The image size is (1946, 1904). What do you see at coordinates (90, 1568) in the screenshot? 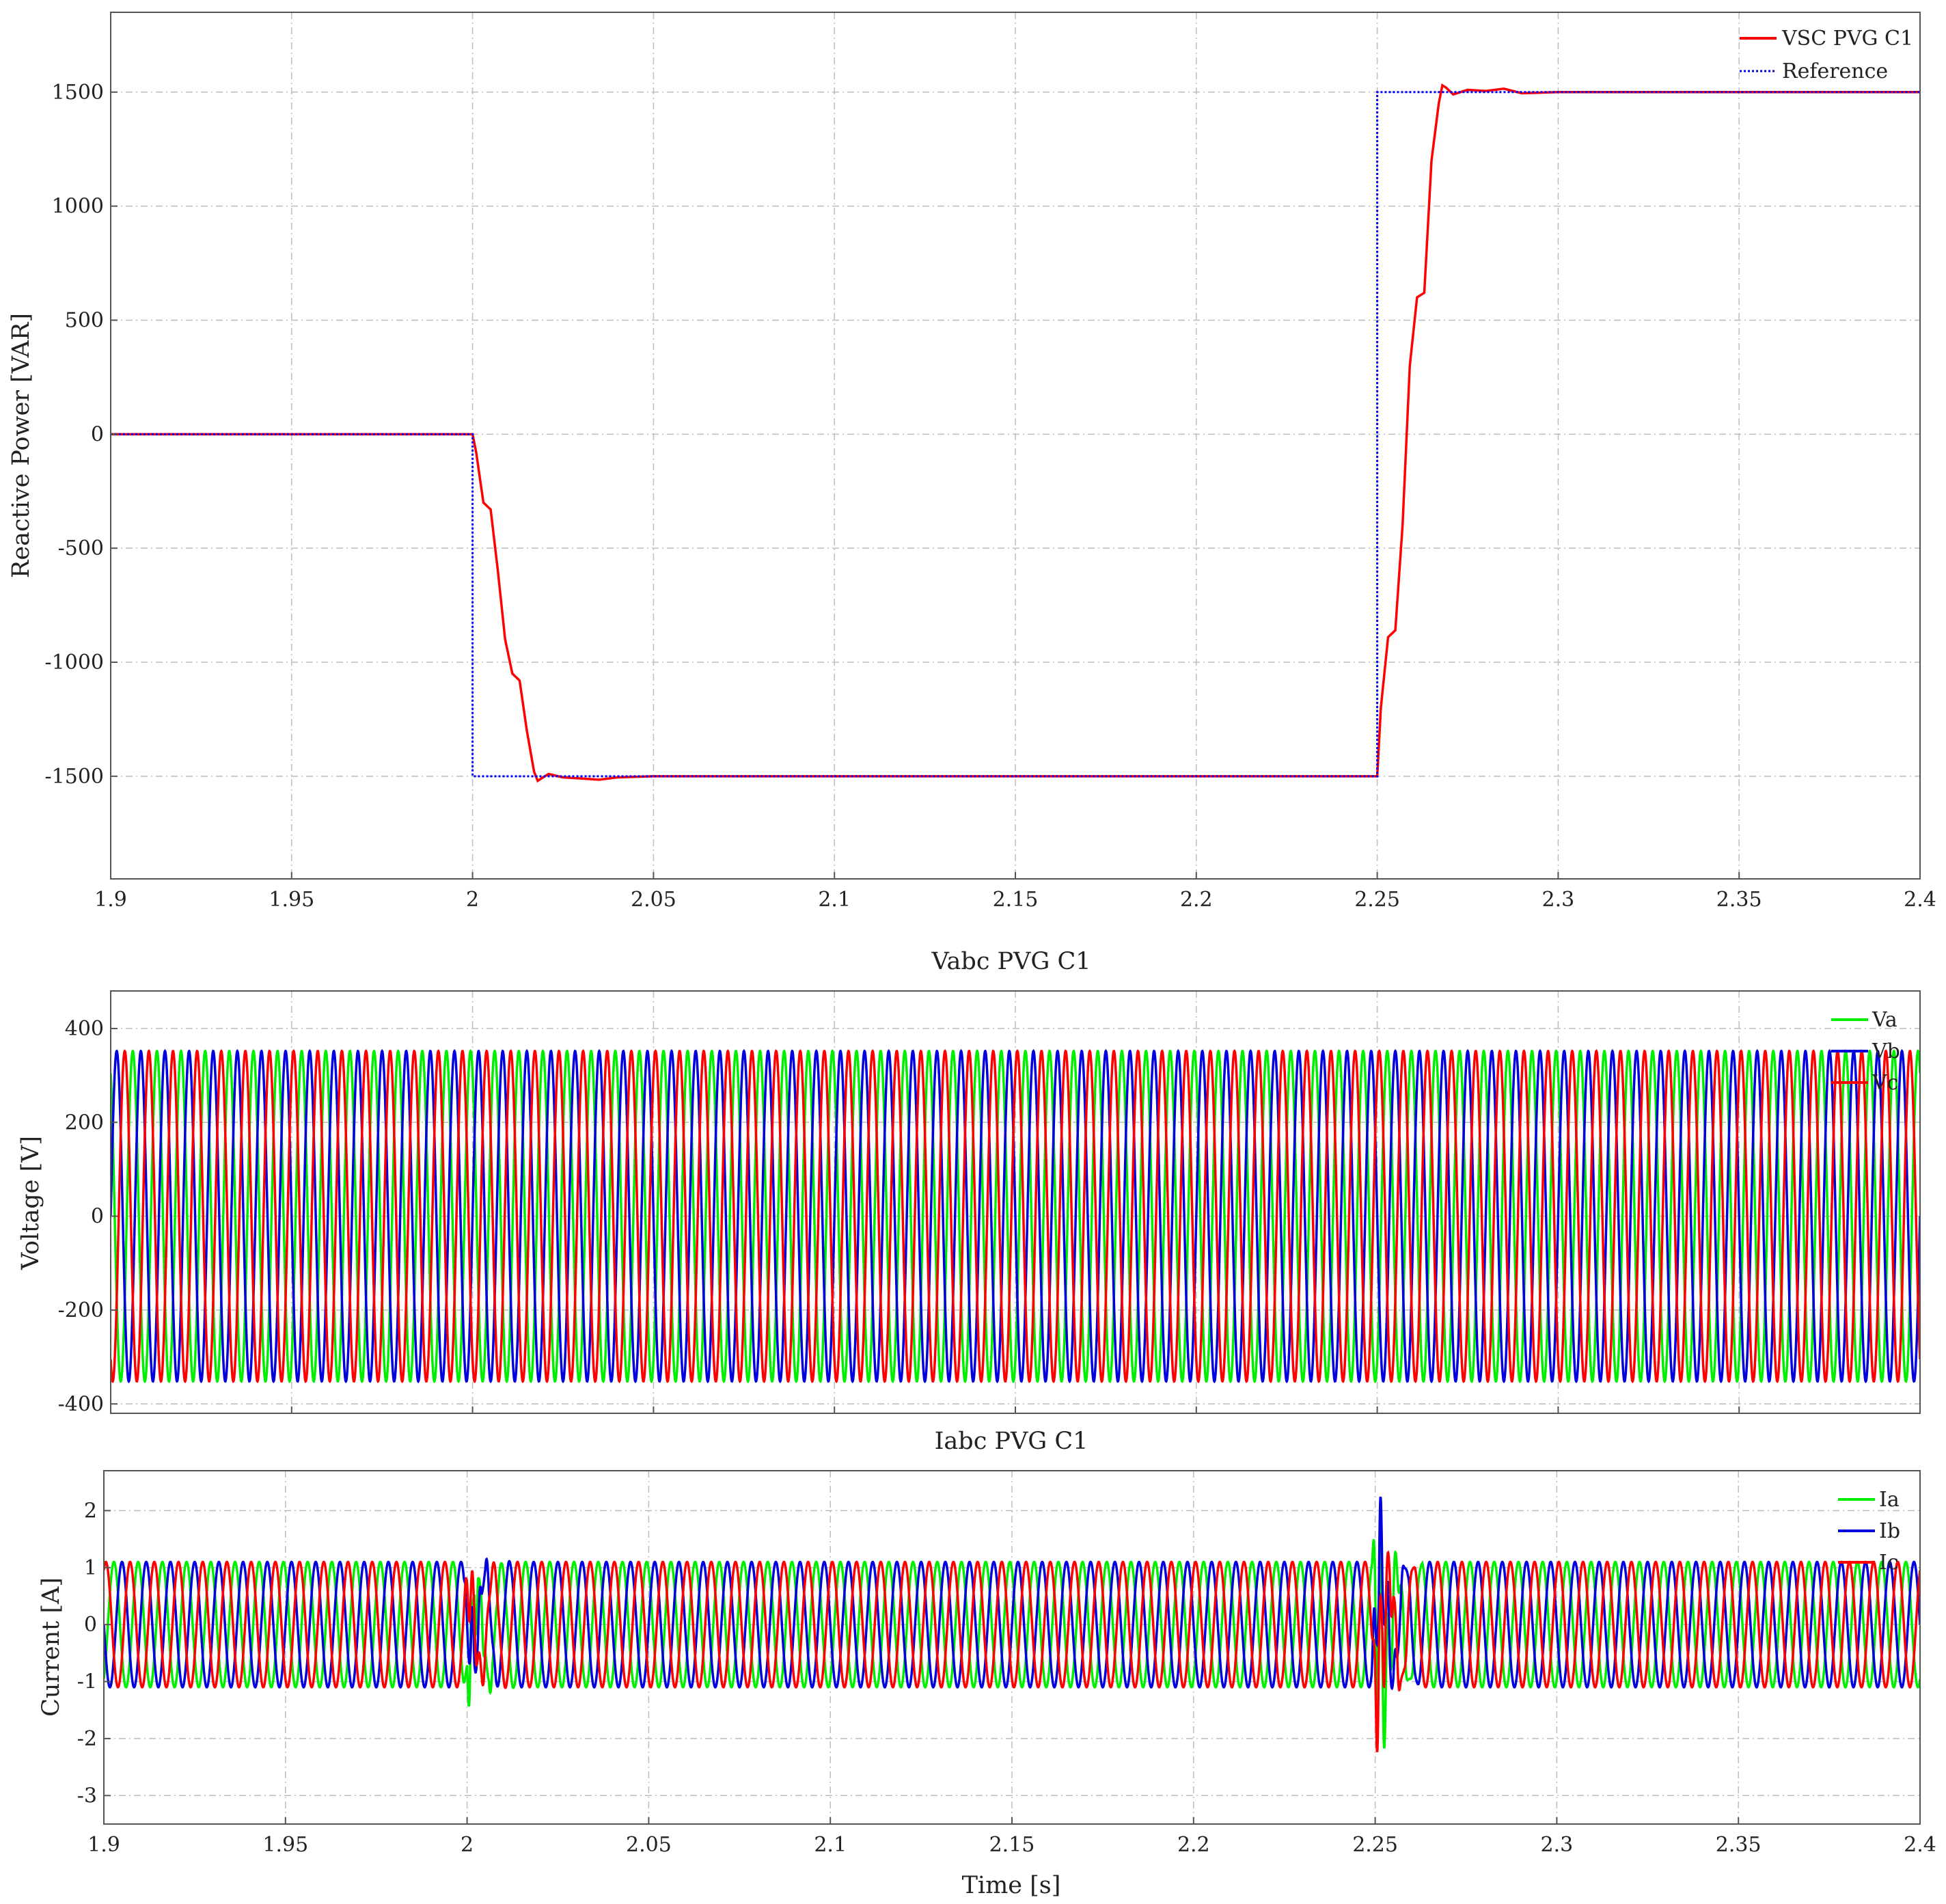
I see `y-tick-label: 1` at bounding box center [90, 1568].